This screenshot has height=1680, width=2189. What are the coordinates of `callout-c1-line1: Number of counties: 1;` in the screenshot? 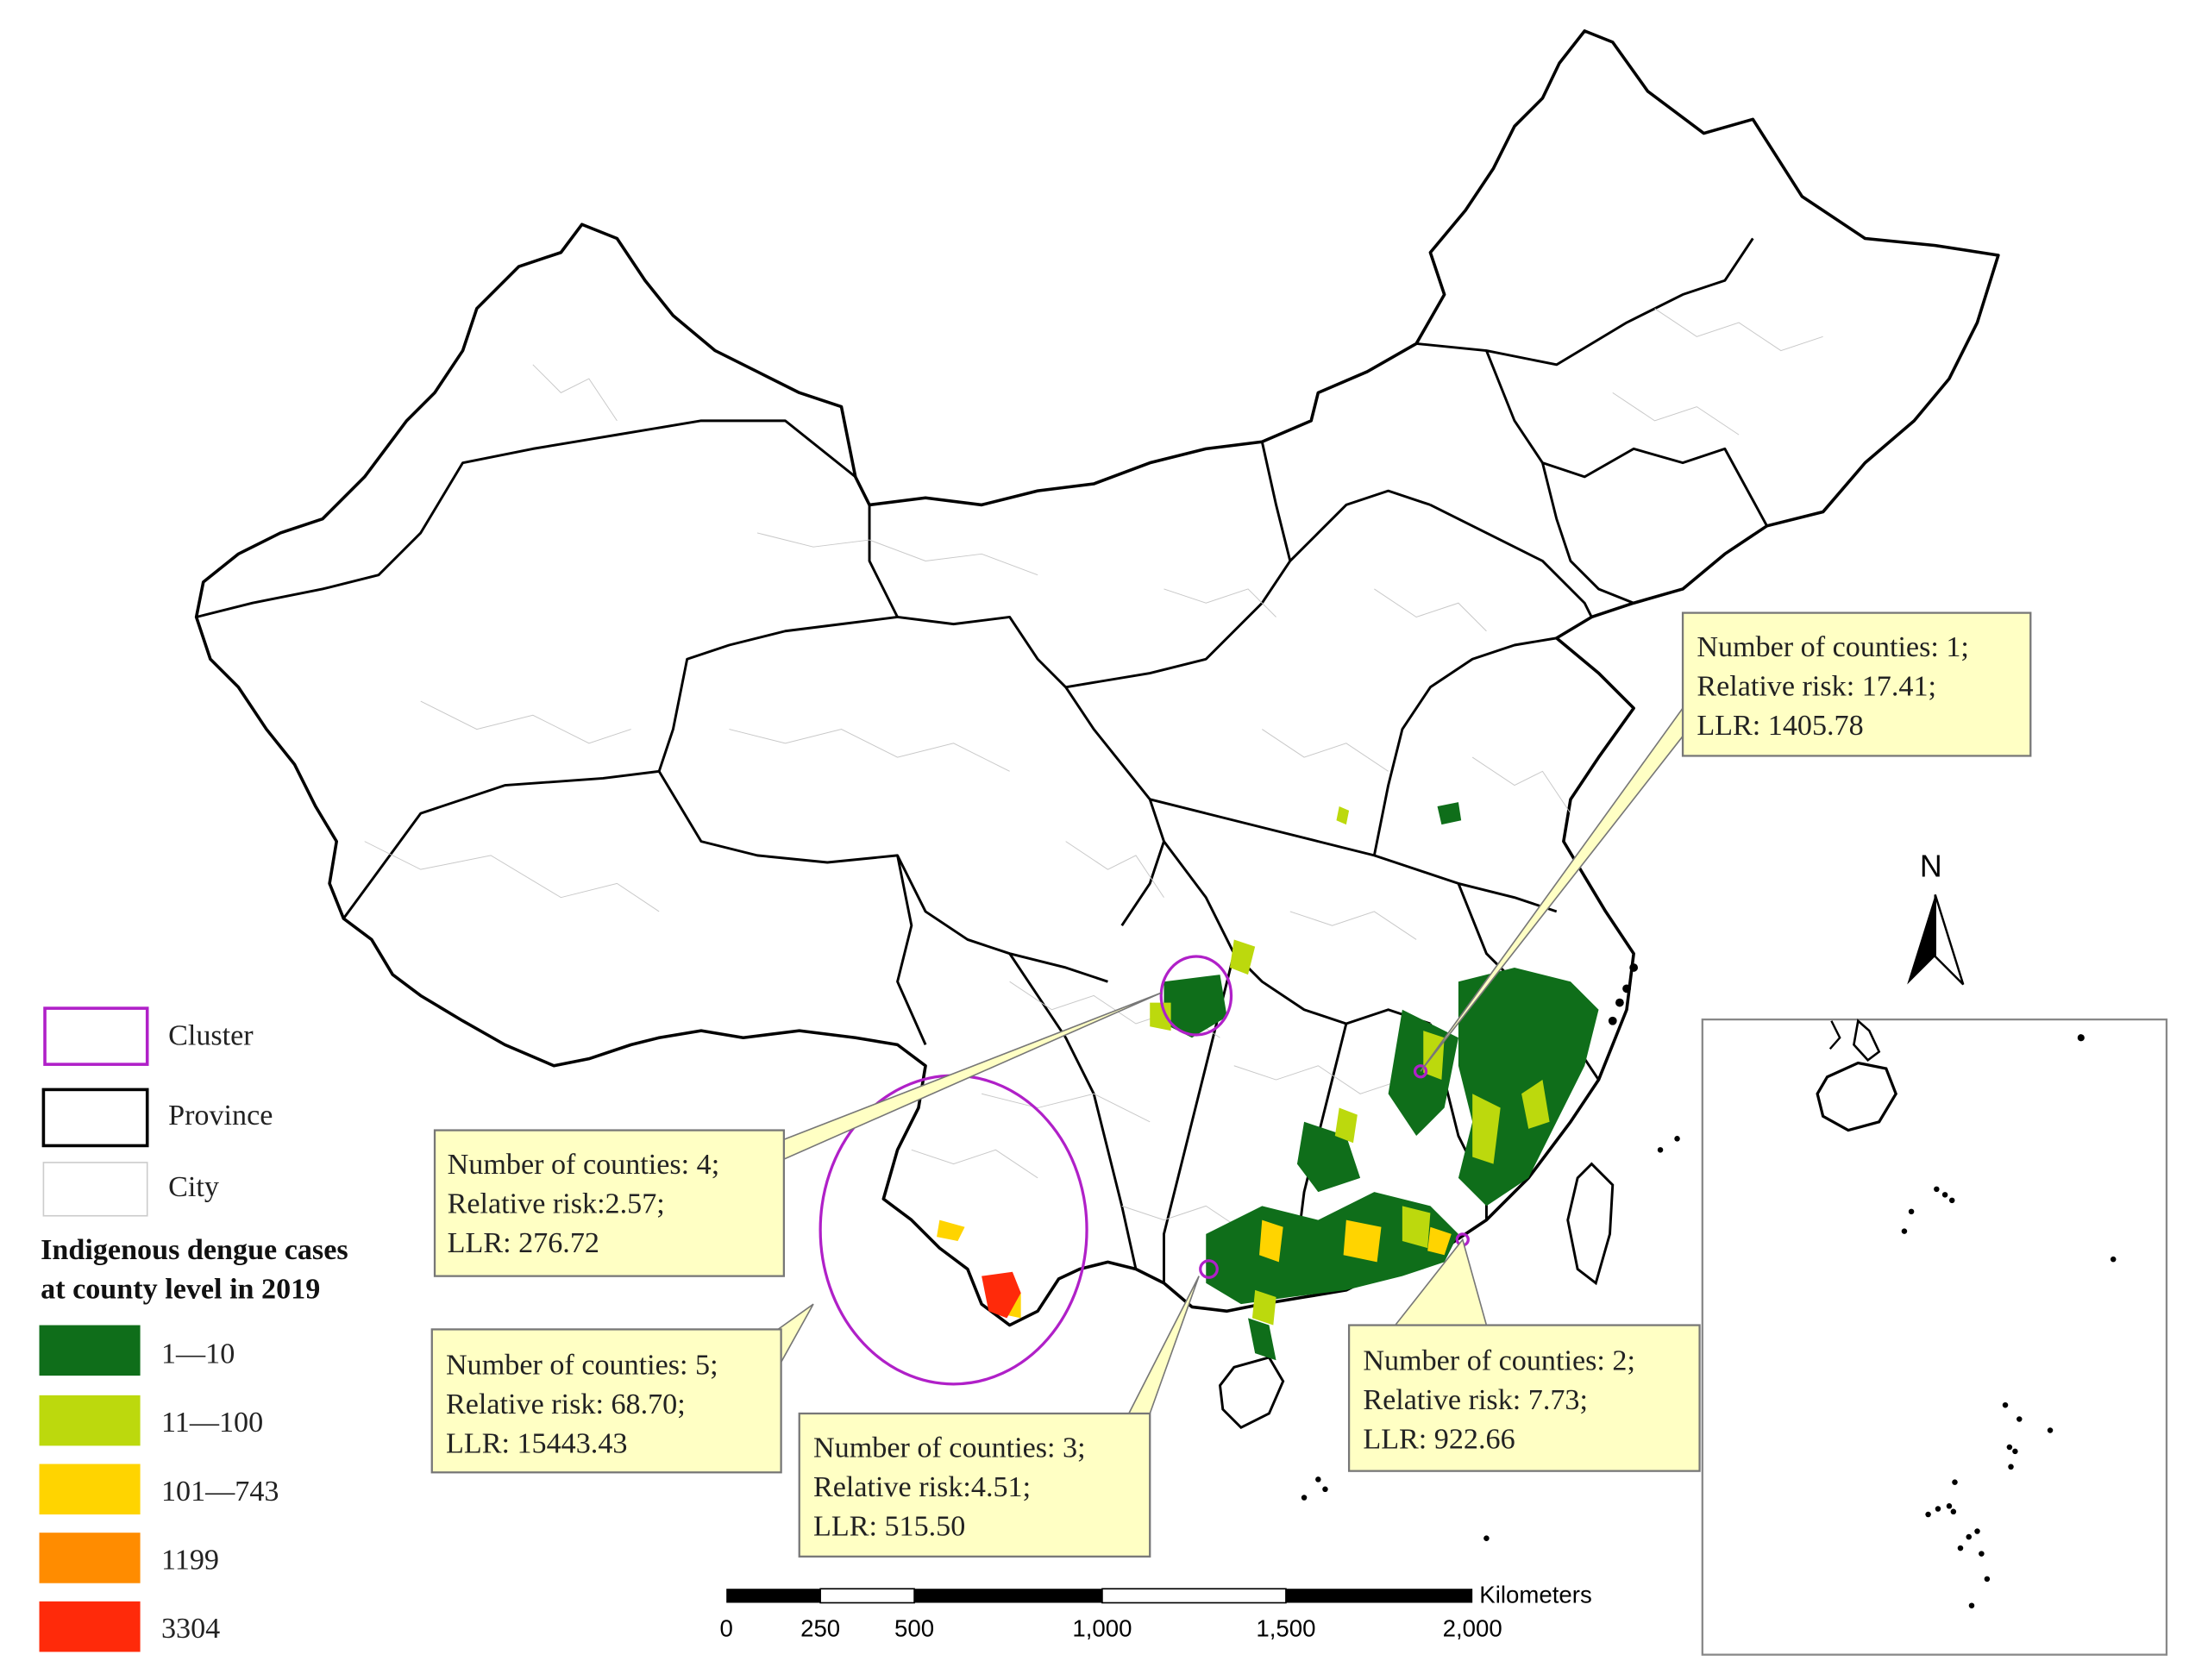 It's located at (1833, 647).